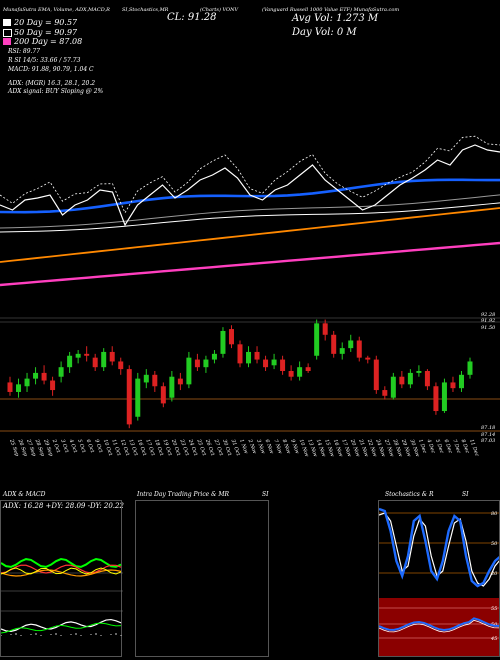 Image resolution: width=500 pixels, height=660 pixels. What do you see at coordinates (44, 60) in the screenshot?
I see `rsi-si-readout: R SI 14/5: 33.66 / 57.73` at bounding box center [44, 60].